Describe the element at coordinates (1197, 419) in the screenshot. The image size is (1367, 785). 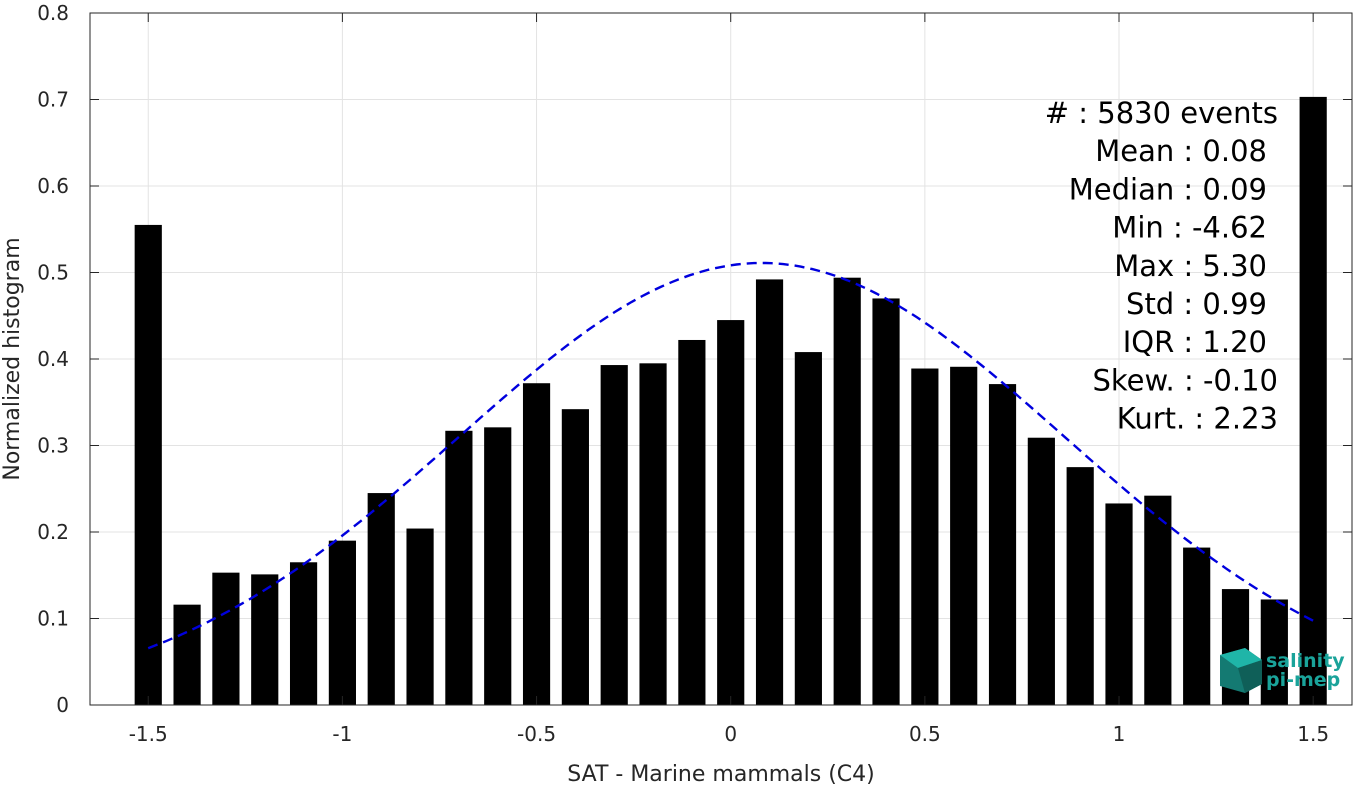
I see `stats-line: Kurt. : 2.23` at that location.